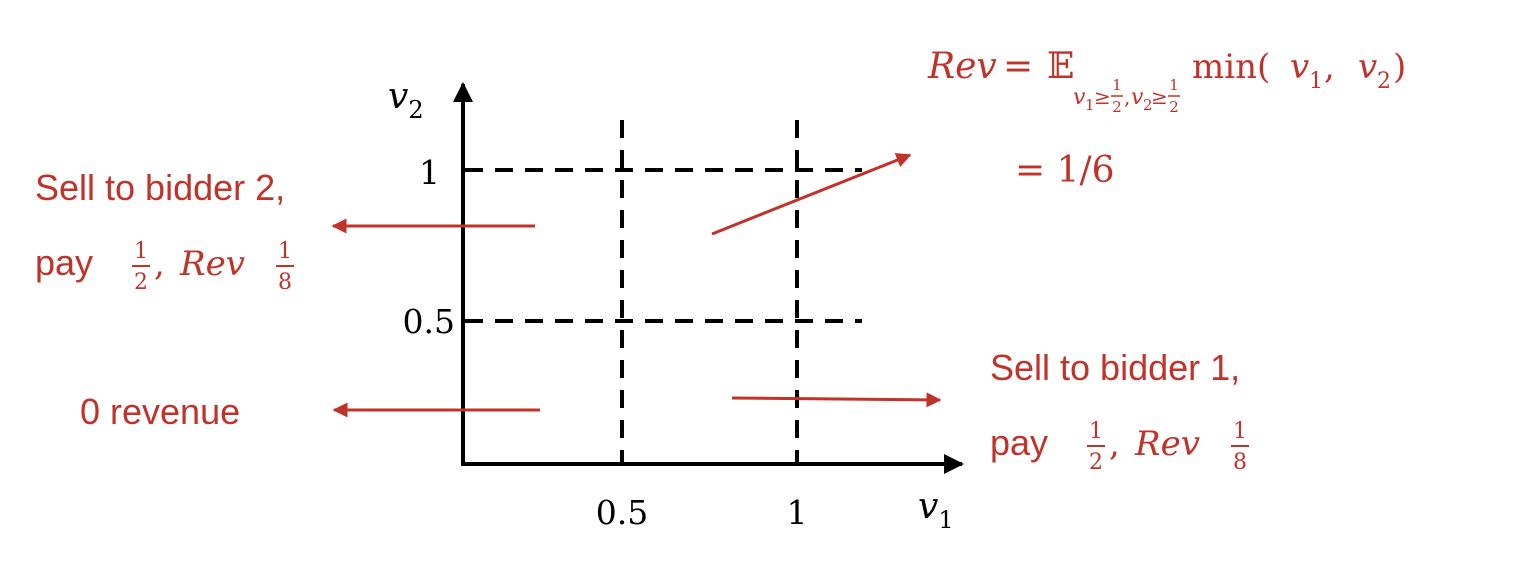 Image resolution: width=1532 pixels, height=564 pixels. What do you see at coordinates (622, 512) in the screenshot?
I see `x-tick-half: 0.5` at bounding box center [622, 512].